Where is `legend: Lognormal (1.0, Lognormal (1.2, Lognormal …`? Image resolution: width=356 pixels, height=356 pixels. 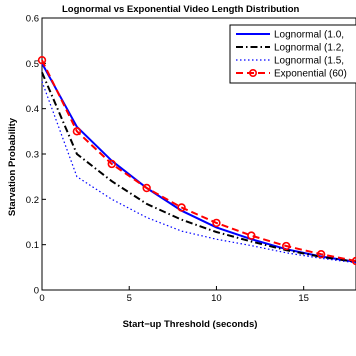 legend: Lognormal (1.0, Lognormal (1.2, Lognormal … is located at coordinates (292, 54).